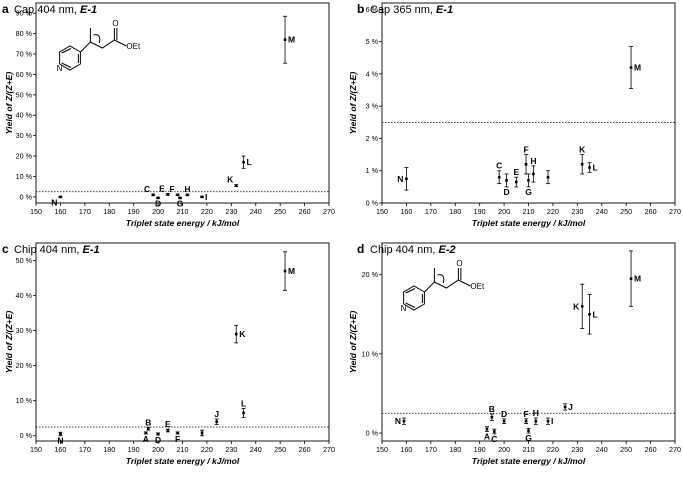  What do you see at coordinates (5, 249) in the screenshot?
I see `panel-letter: c` at bounding box center [5, 249].